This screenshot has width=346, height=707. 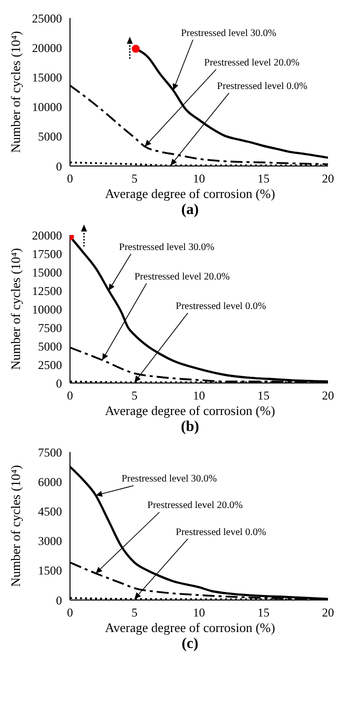 I want to click on y-tick-label: 4500, so click(x=50, y=511).